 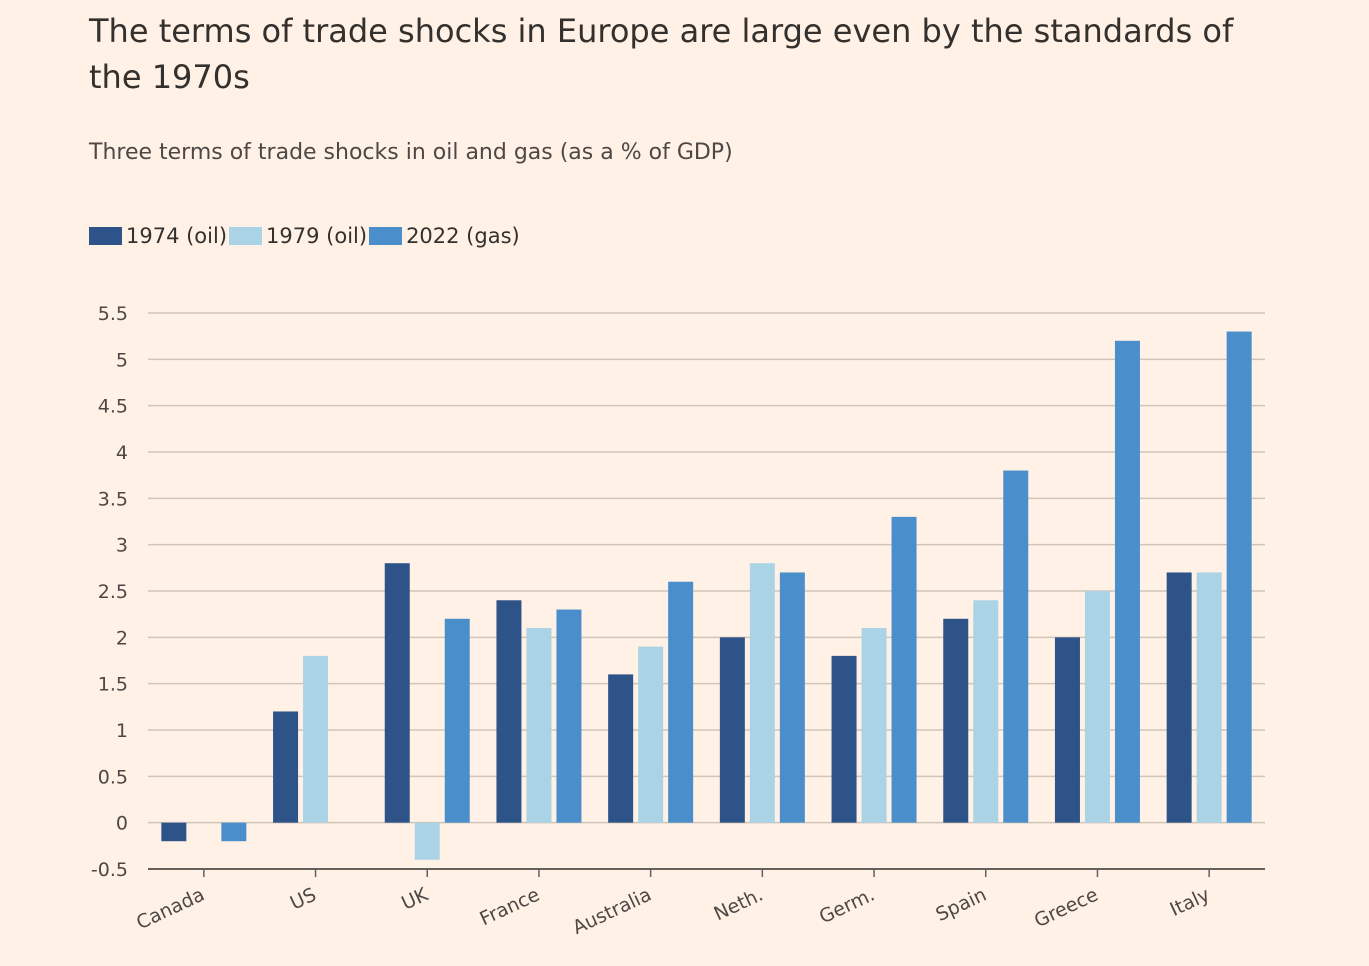 What do you see at coordinates (509, 907) in the screenshot?
I see `x-category-label: France` at bounding box center [509, 907].